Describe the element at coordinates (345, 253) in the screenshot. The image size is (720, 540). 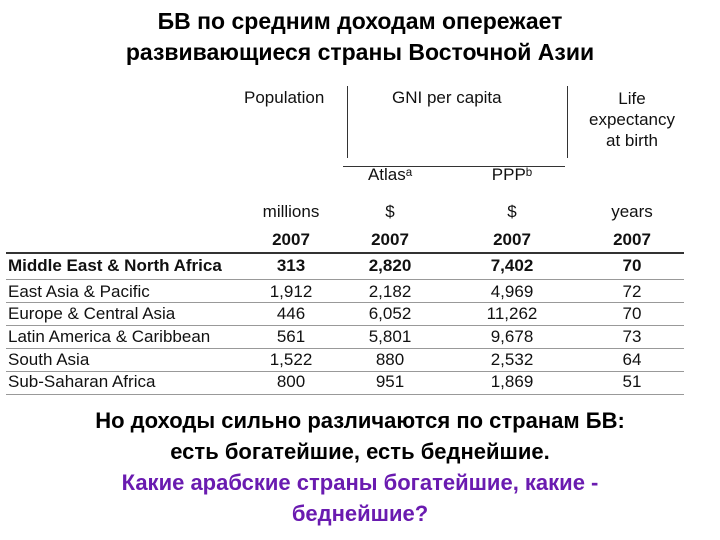
I see `table-header-rule` at that location.